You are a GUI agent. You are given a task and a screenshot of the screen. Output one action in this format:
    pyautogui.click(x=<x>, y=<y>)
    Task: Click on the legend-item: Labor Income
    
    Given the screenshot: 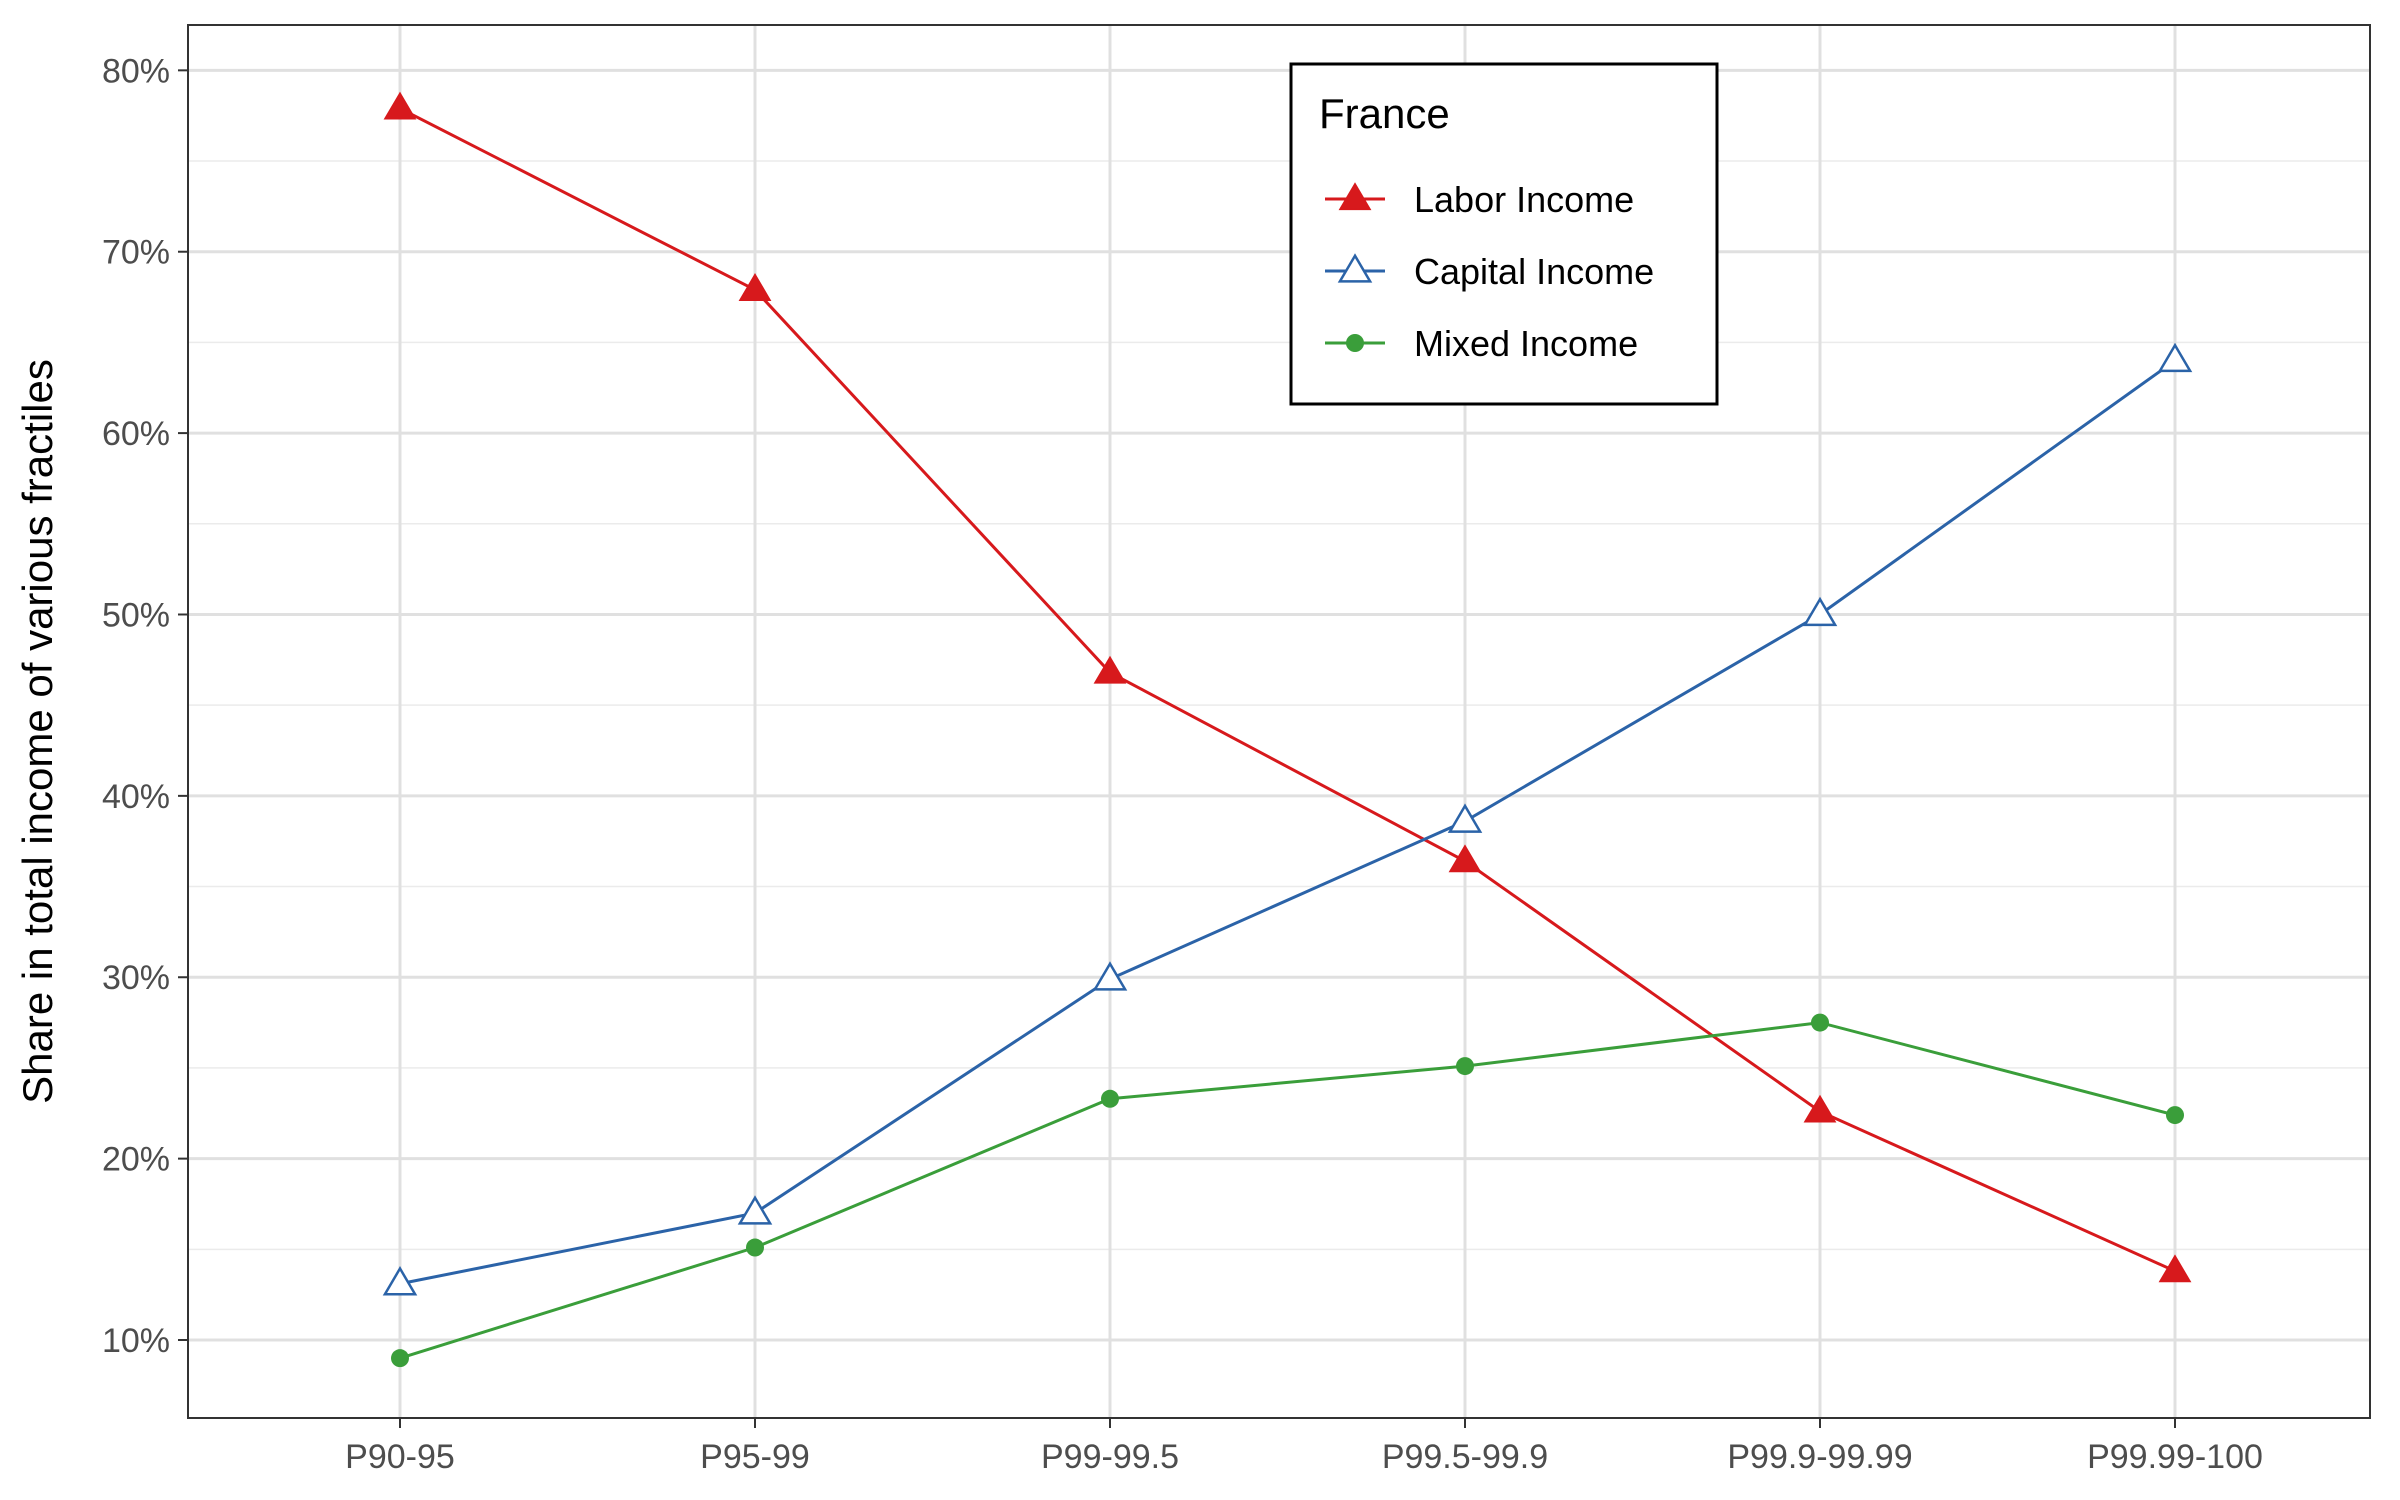 What is the action you would take?
    pyautogui.click(x=1479, y=199)
    